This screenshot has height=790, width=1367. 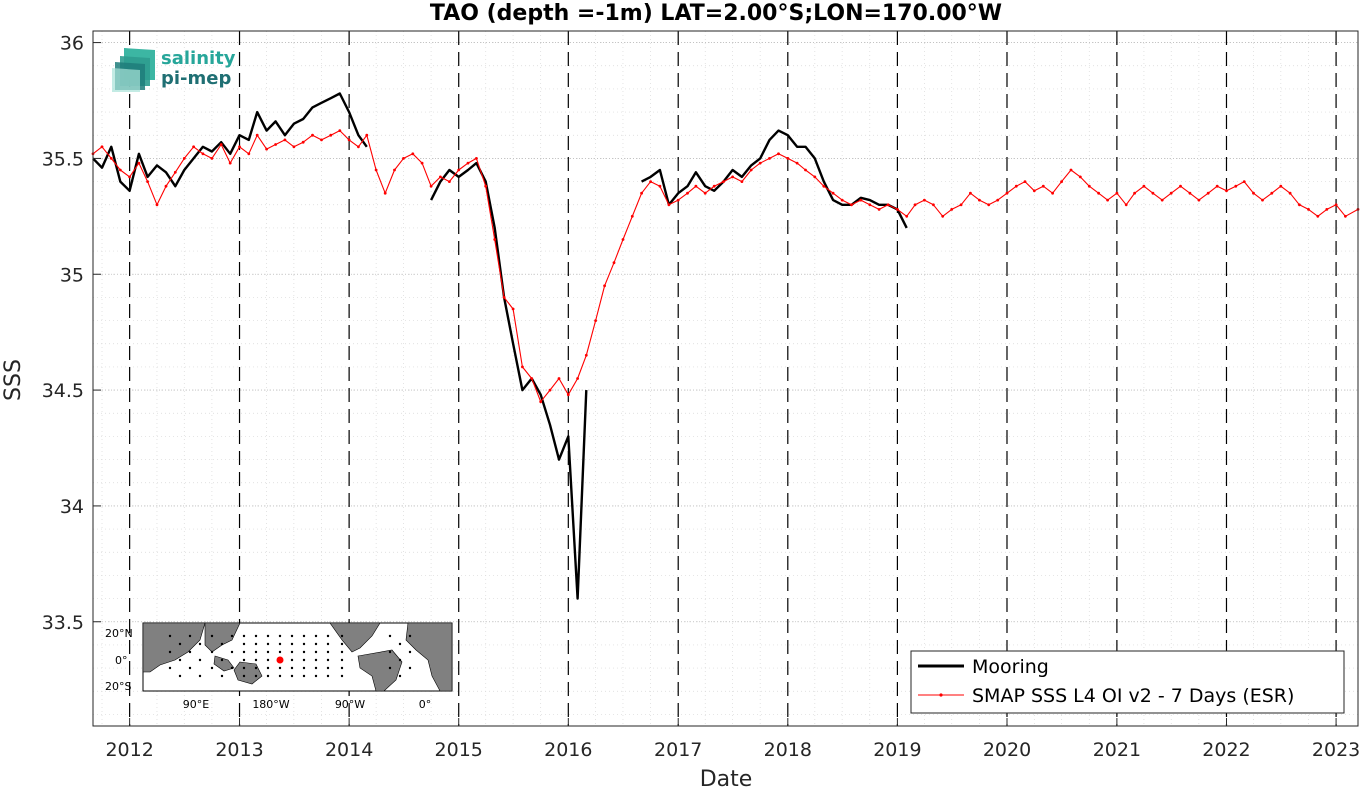 I want to click on x-tick-label: 2021, so click(x=1117, y=750).